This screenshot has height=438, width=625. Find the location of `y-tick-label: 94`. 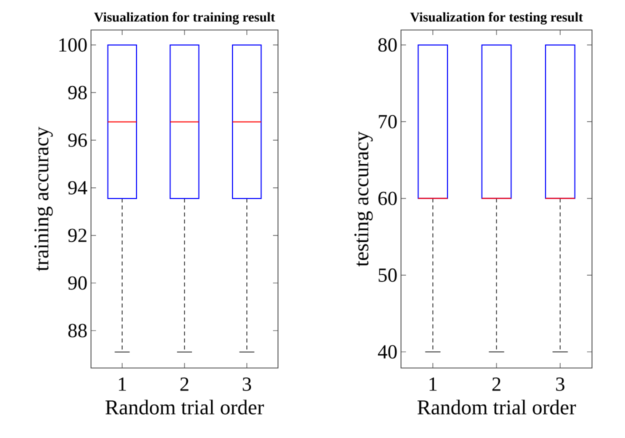

y-tick-label: 94 is located at coordinates (78, 187).